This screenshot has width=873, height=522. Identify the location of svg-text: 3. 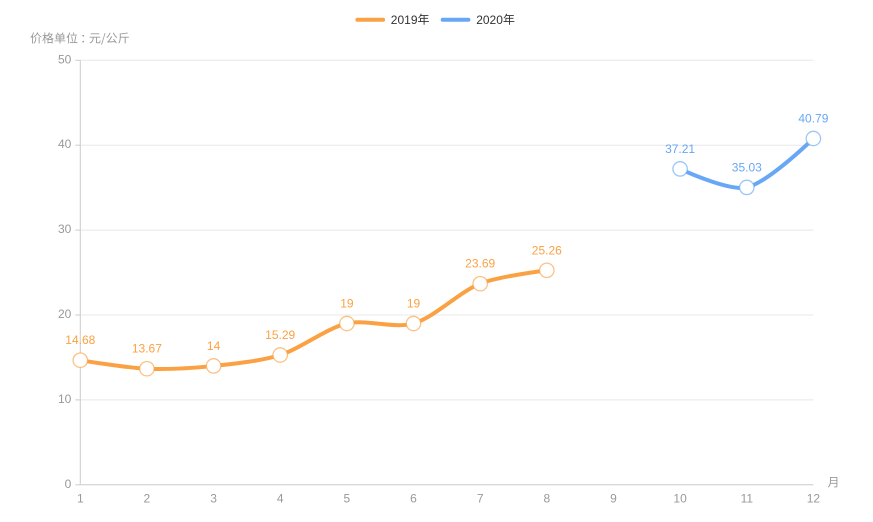
(213, 499).